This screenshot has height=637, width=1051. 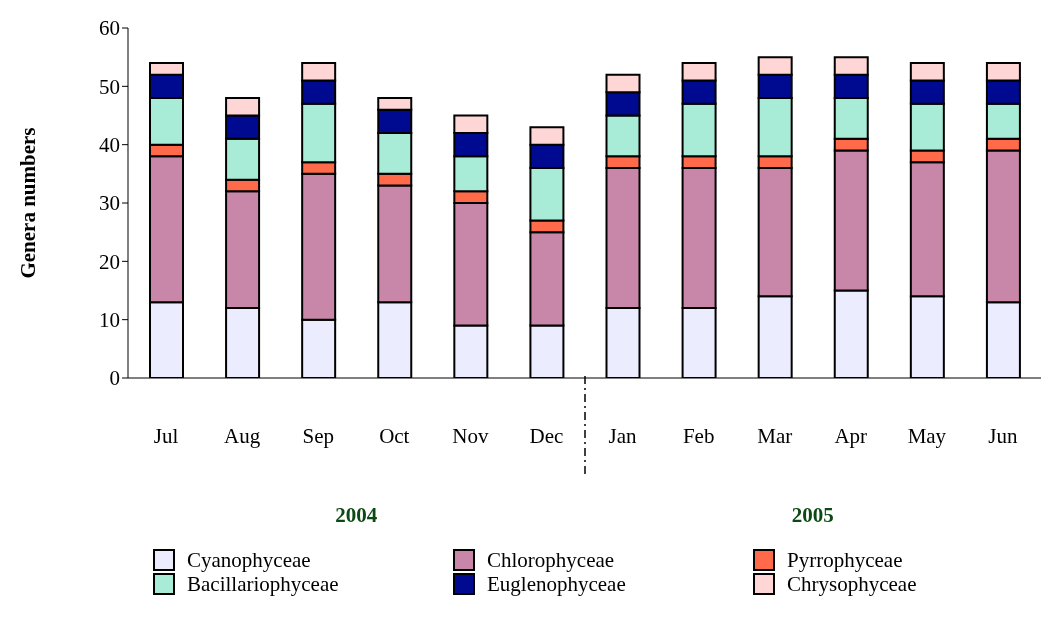 What do you see at coordinates (551, 560) in the screenshot?
I see `legend-label: Chlorophyceae` at bounding box center [551, 560].